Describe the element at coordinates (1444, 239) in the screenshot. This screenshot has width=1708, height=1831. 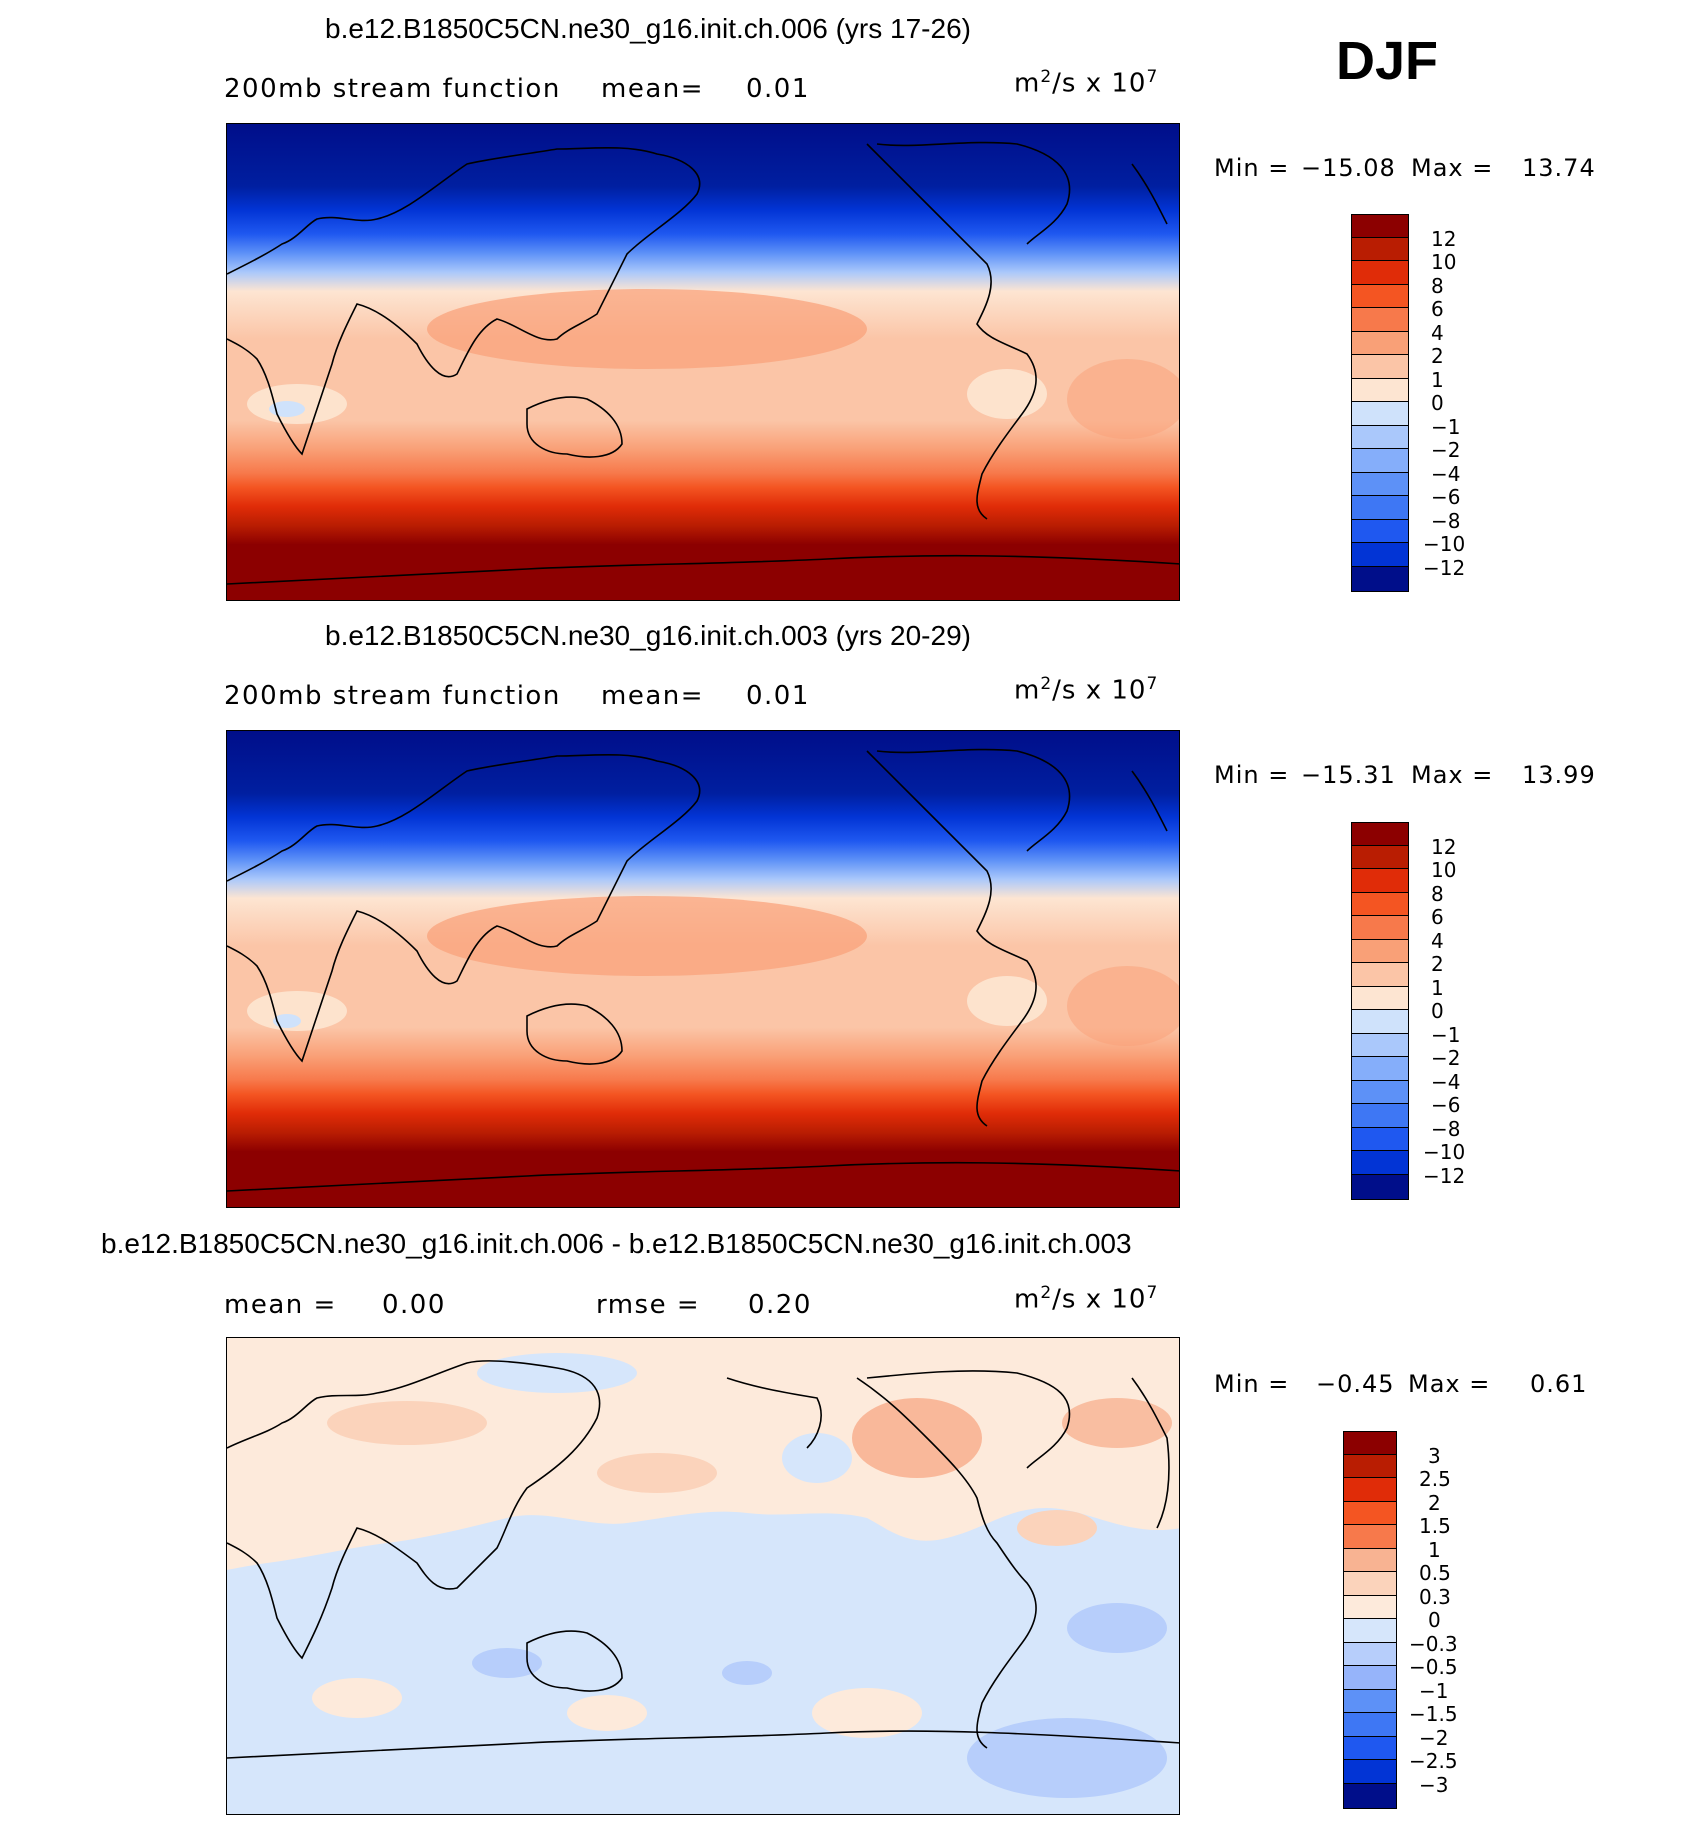
I see `cb1-label: 12` at that location.